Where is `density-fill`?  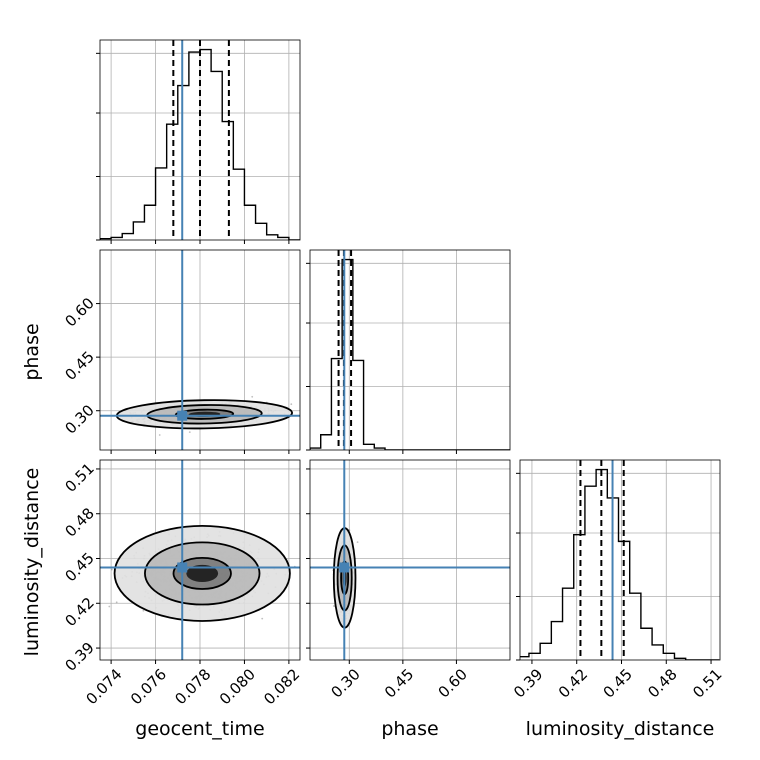
density-fill is located at coordinates (202, 573).